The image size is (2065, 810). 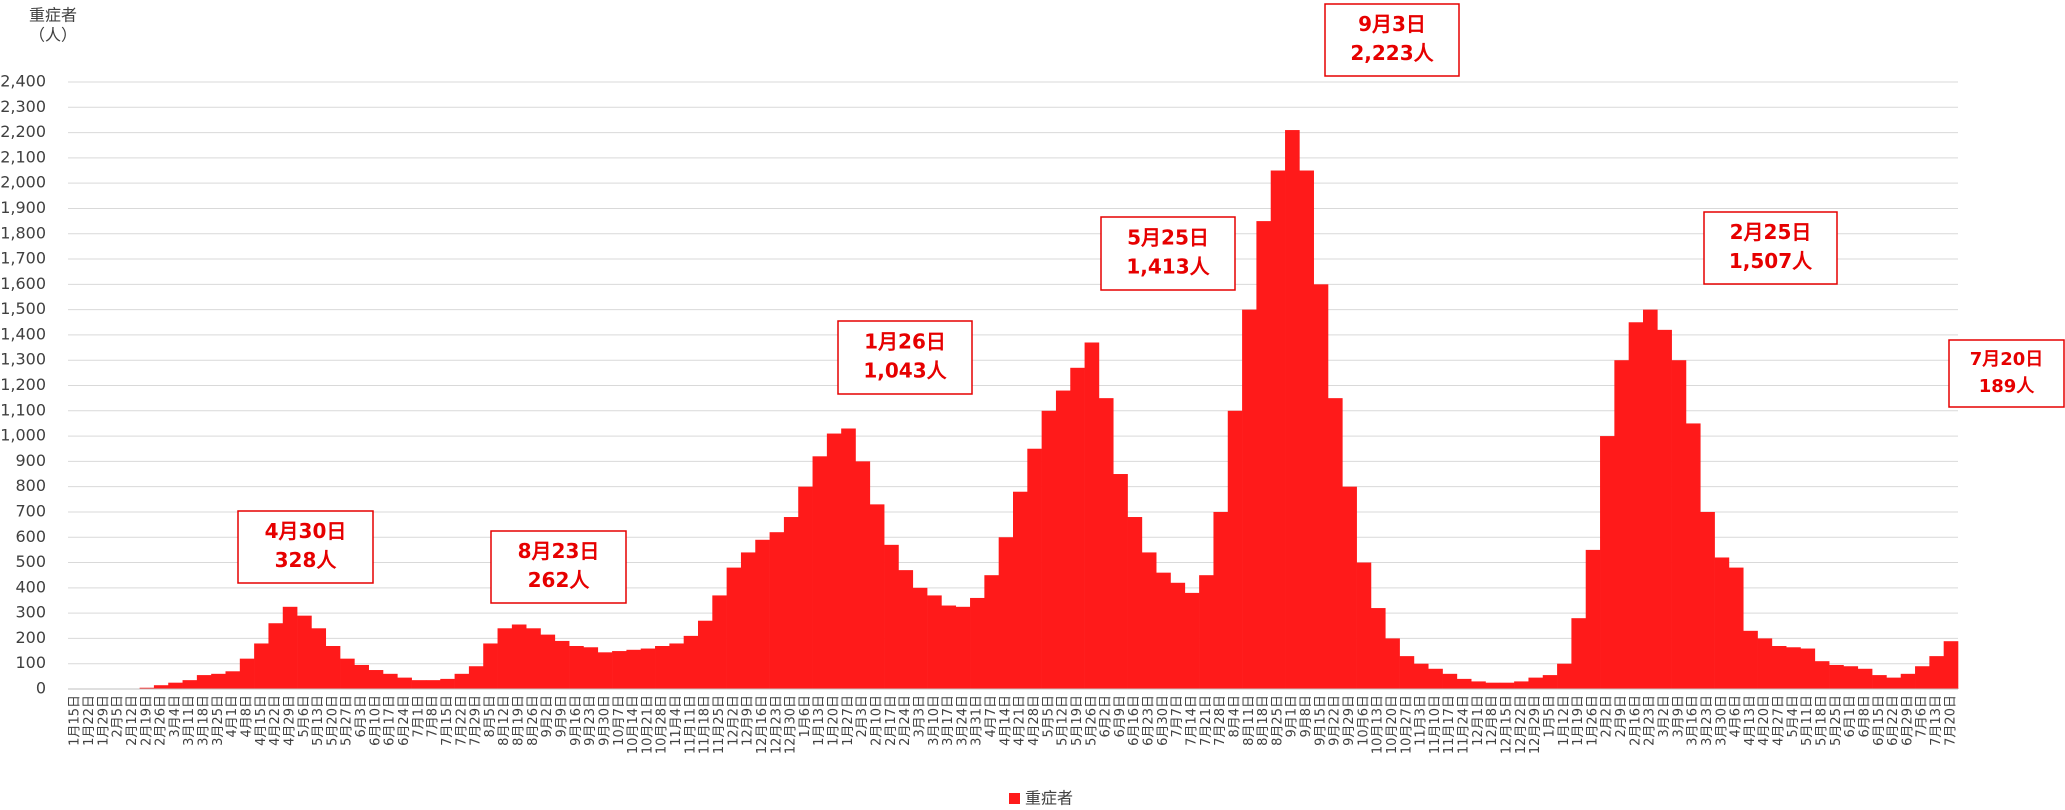 What do you see at coordinates (776, 724) in the screenshot?
I see `x-tick-label: 12月23日` at bounding box center [776, 724].